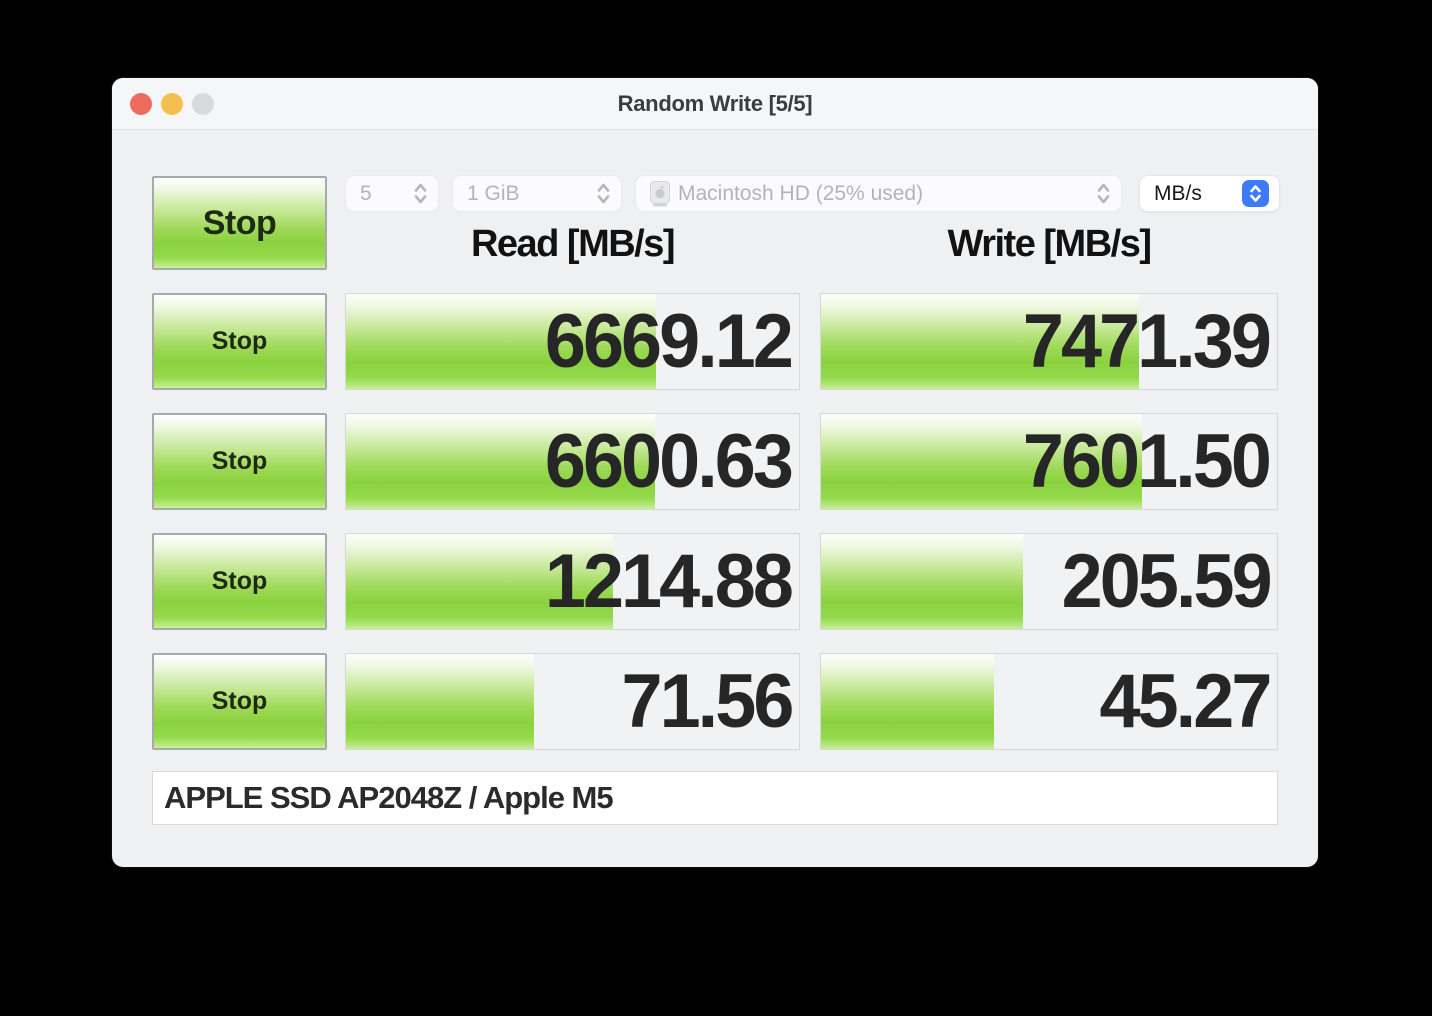 Image resolution: width=1432 pixels, height=1016 pixels. Describe the element at coordinates (1185, 701) in the screenshot. I see `write-result-value: 45.27` at that location.